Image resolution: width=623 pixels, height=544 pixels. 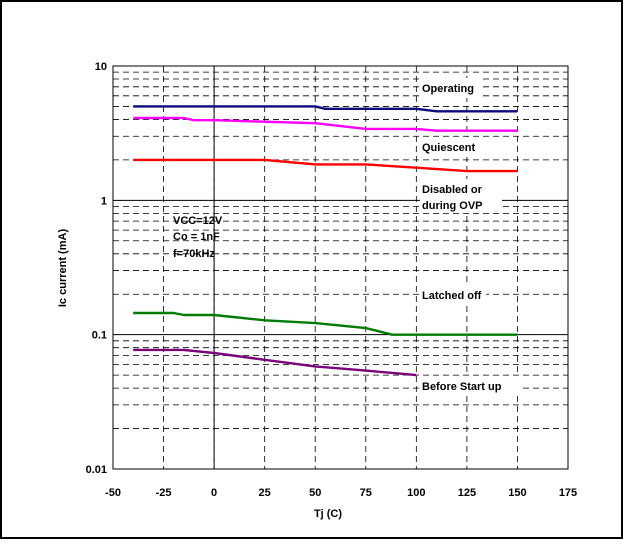 What do you see at coordinates (452, 206) in the screenshot?
I see `label-disabled-line2: during OVP` at bounding box center [452, 206].